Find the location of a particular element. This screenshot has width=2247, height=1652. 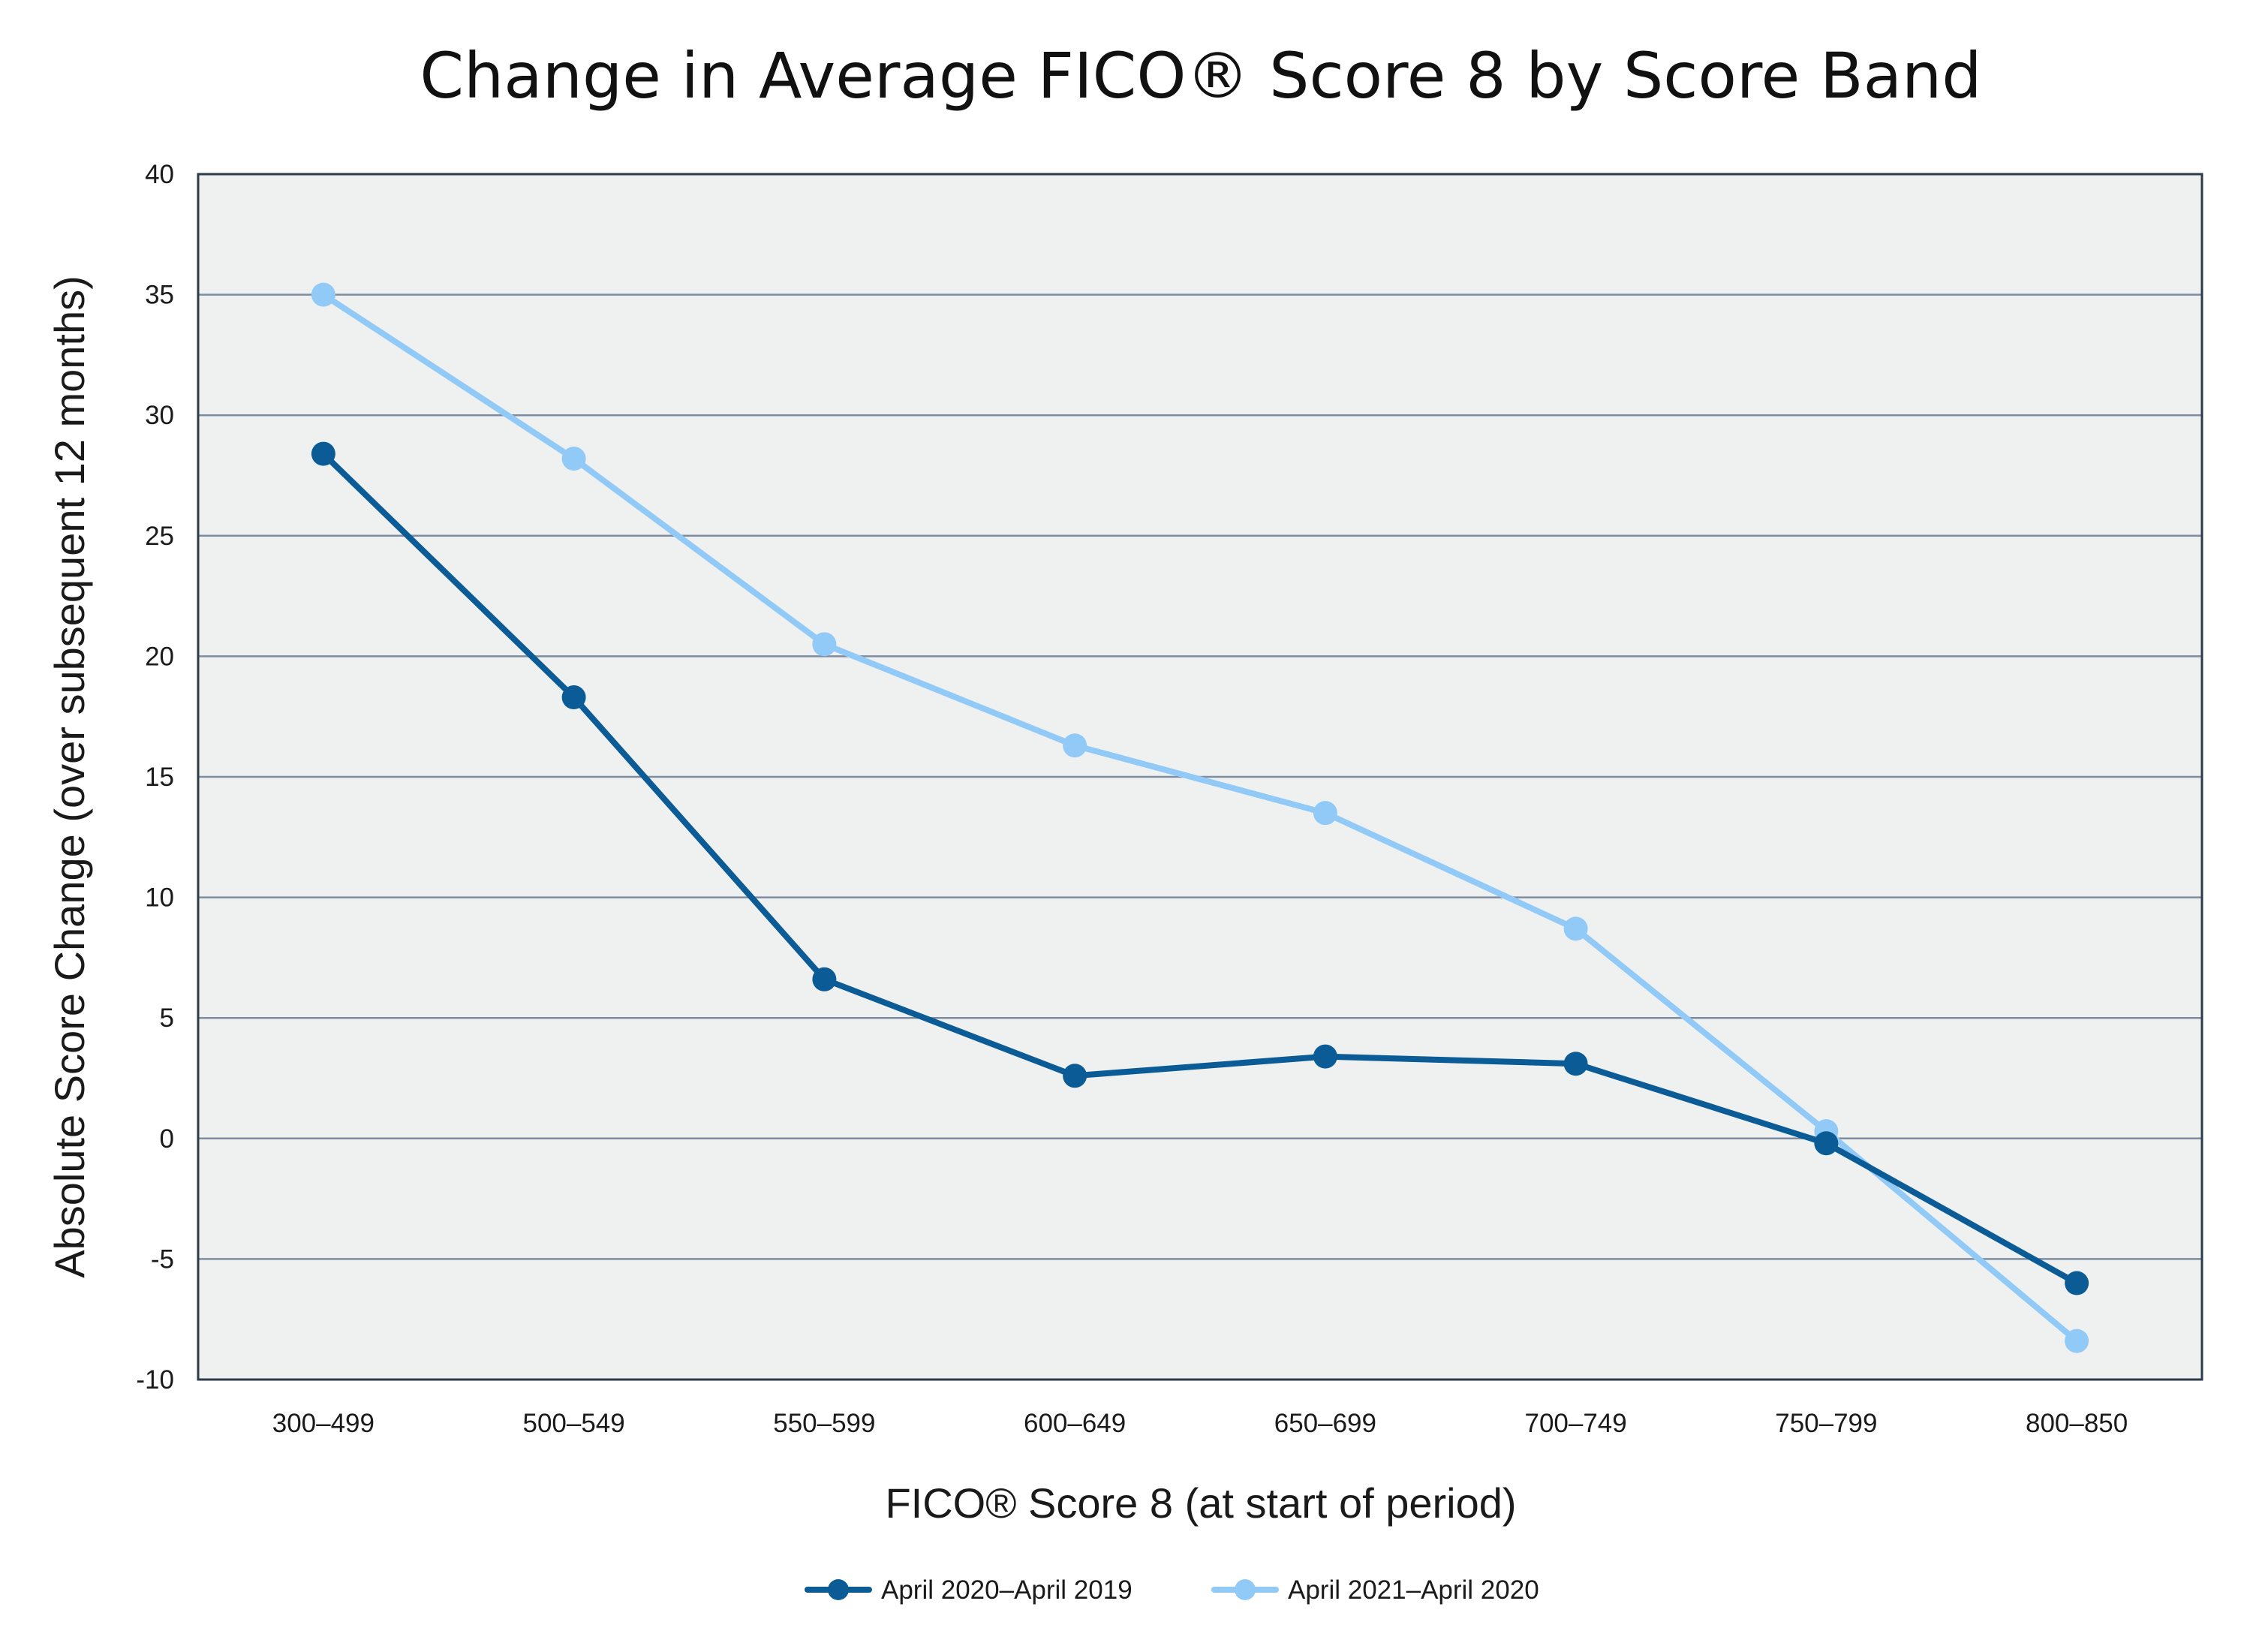

x-axis-title: FICO® Score 8 (at start of period) is located at coordinates (1200, 1503).